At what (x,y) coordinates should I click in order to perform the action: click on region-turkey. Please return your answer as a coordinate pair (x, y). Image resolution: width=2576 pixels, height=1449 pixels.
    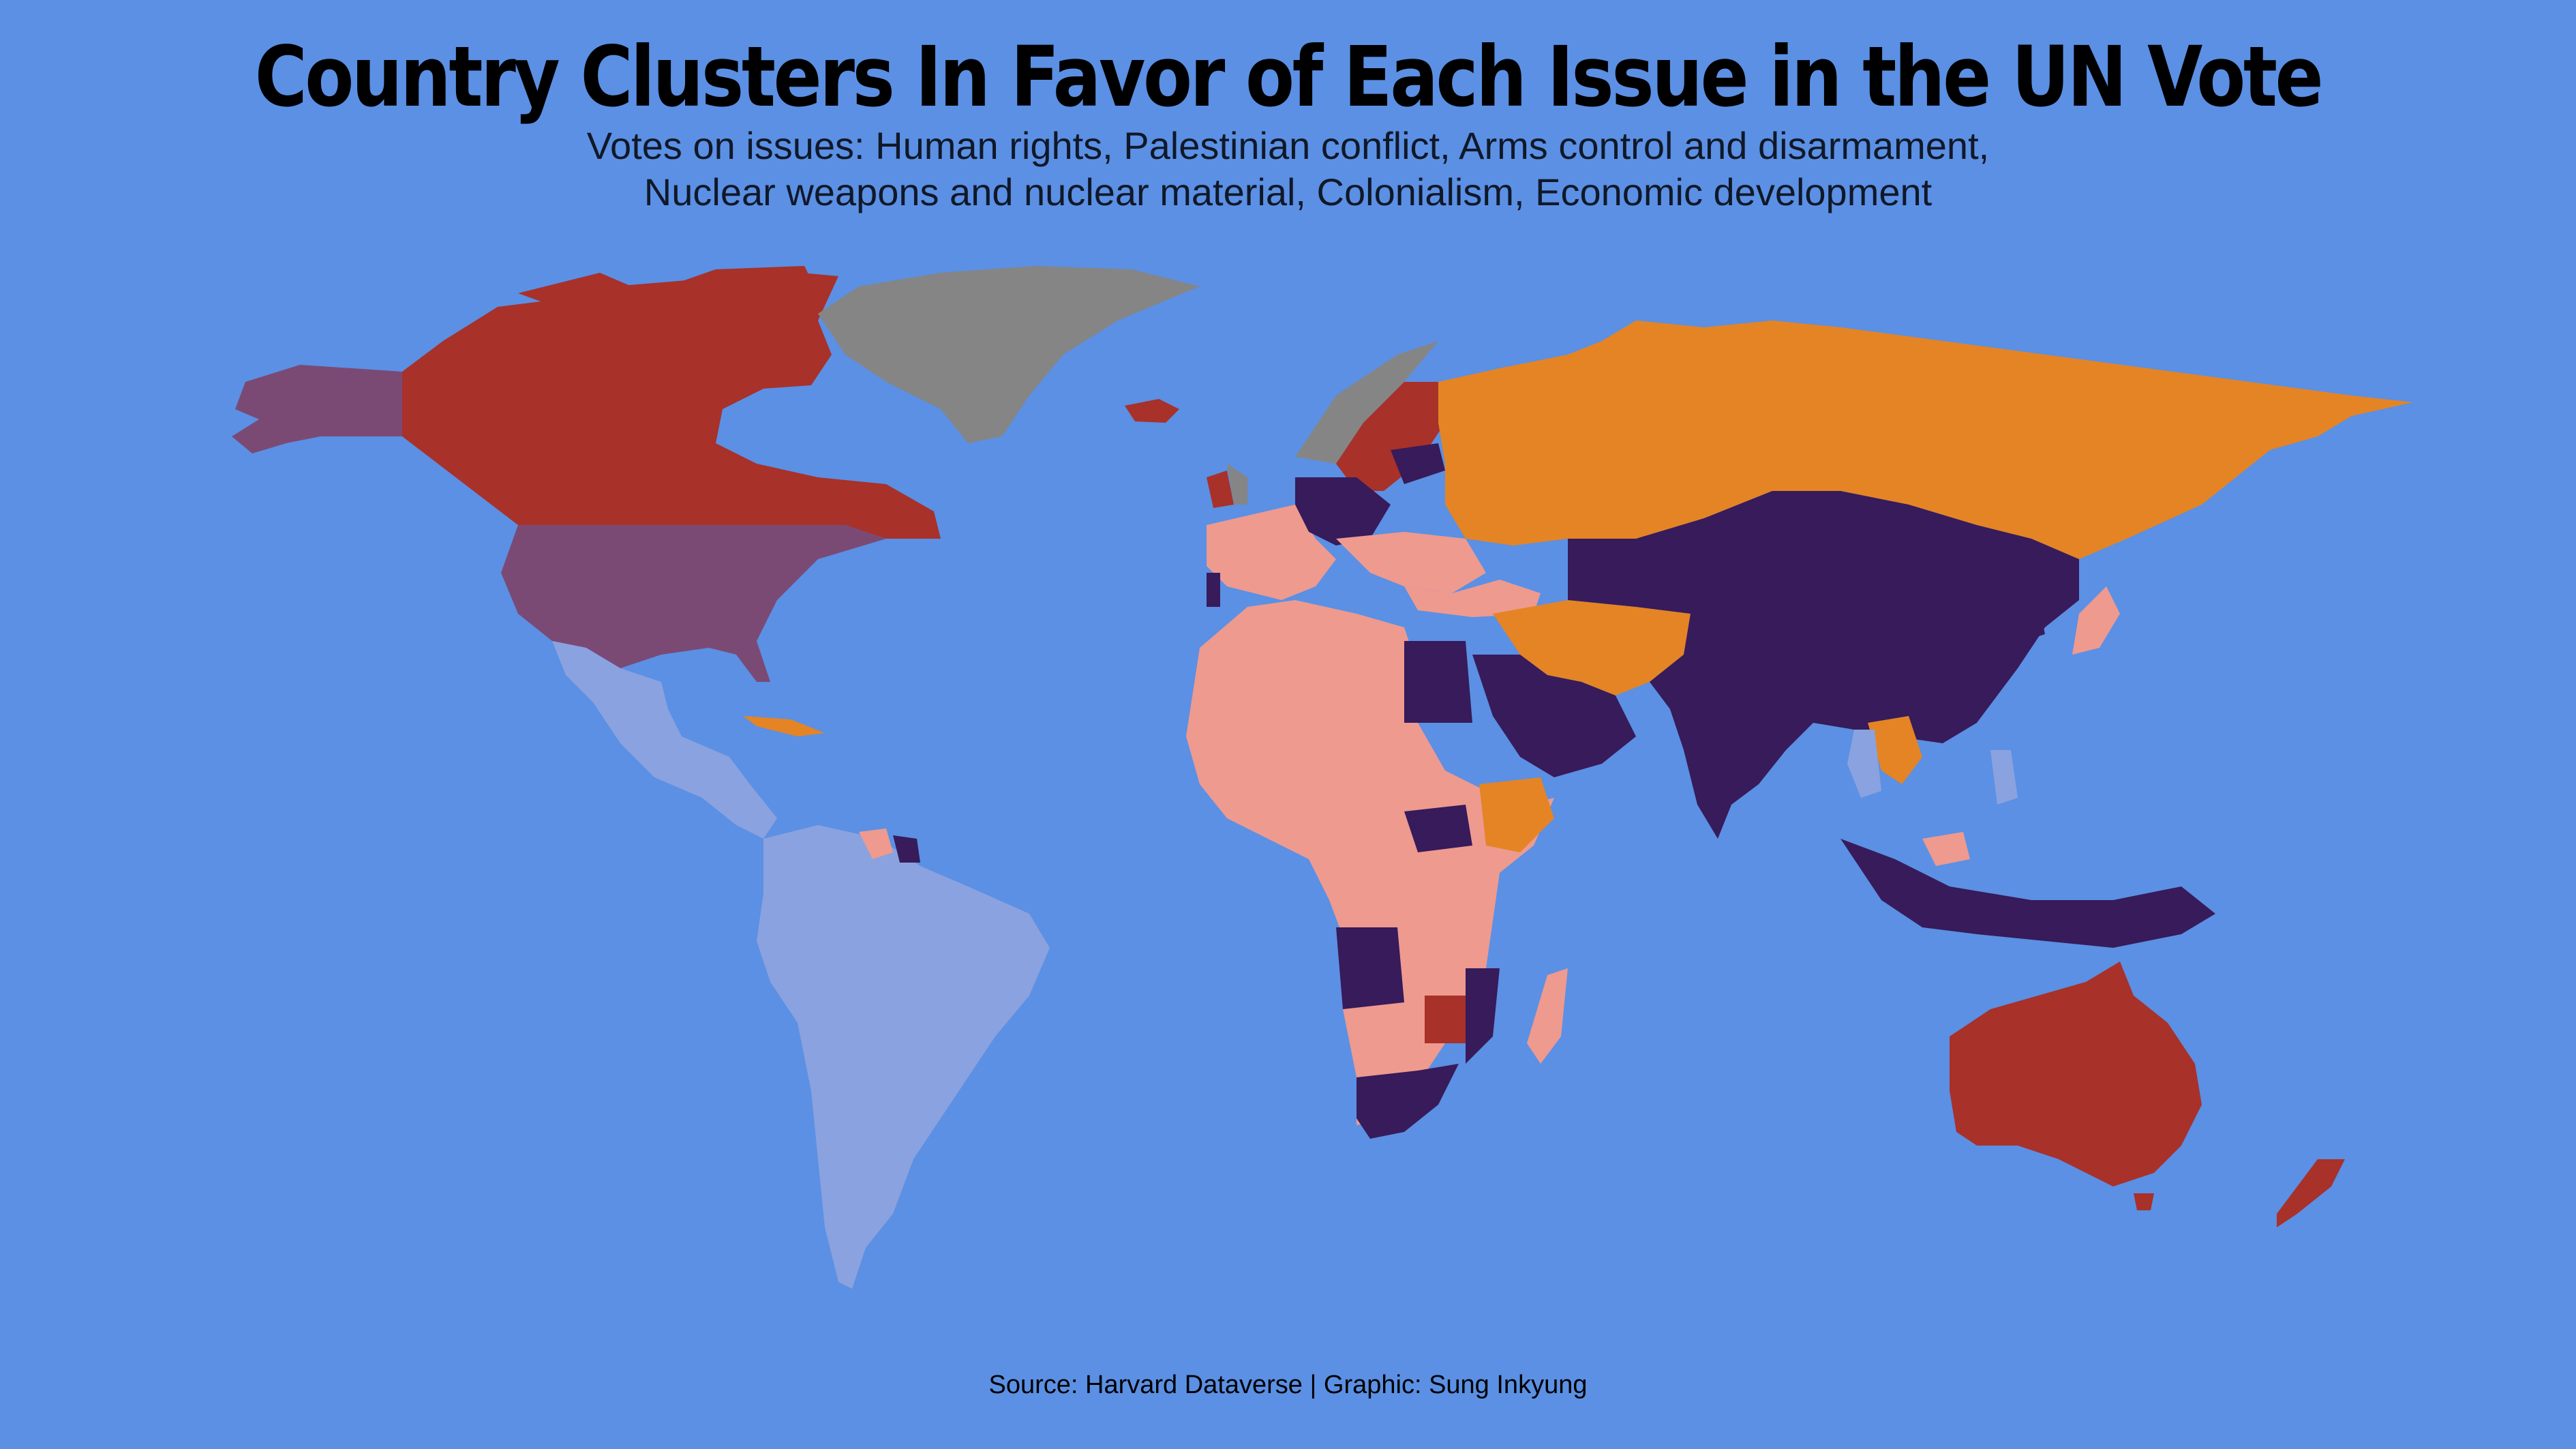
    Looking at the image, I should click on (1472, 598).